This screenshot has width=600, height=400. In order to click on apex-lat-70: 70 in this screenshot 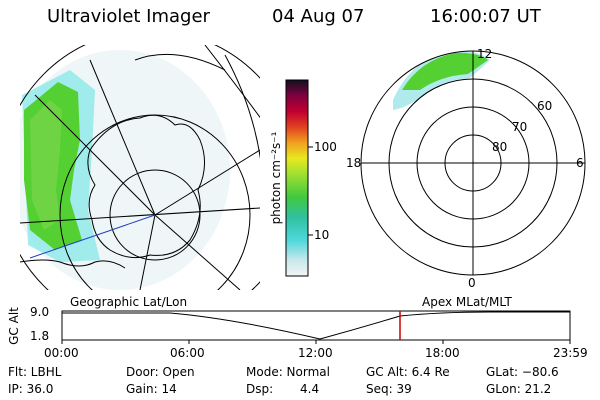, I will do `click(520, 127)`.